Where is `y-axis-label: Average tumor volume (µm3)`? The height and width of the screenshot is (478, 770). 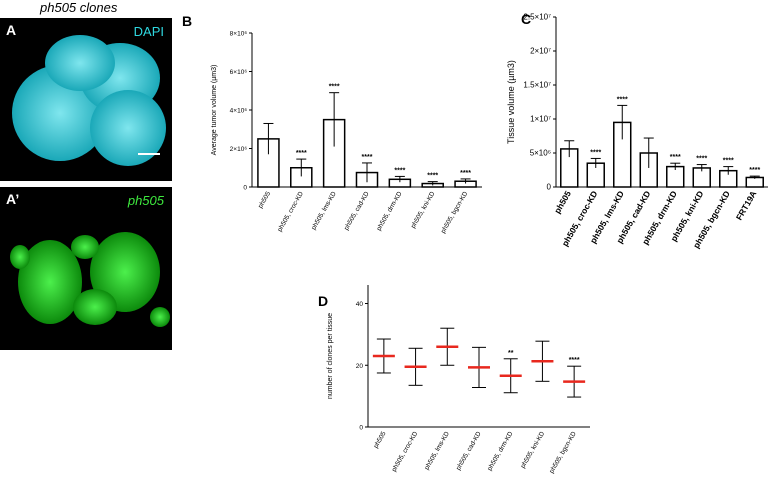 y-axis-label: Average tumor volume (µm3) is located at coordinates (214, 110).